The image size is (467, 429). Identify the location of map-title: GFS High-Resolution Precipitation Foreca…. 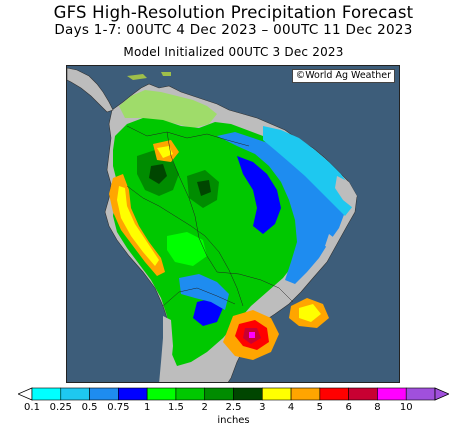
(233, 12).